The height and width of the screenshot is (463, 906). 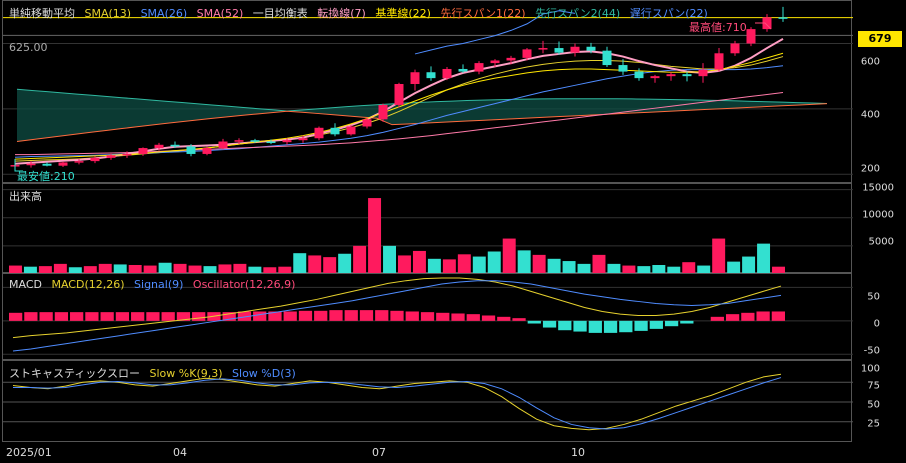 What do you see at coordinates (422, 123) in the screenshot?
I see `span-a-line` at bounding box center [422, 123].